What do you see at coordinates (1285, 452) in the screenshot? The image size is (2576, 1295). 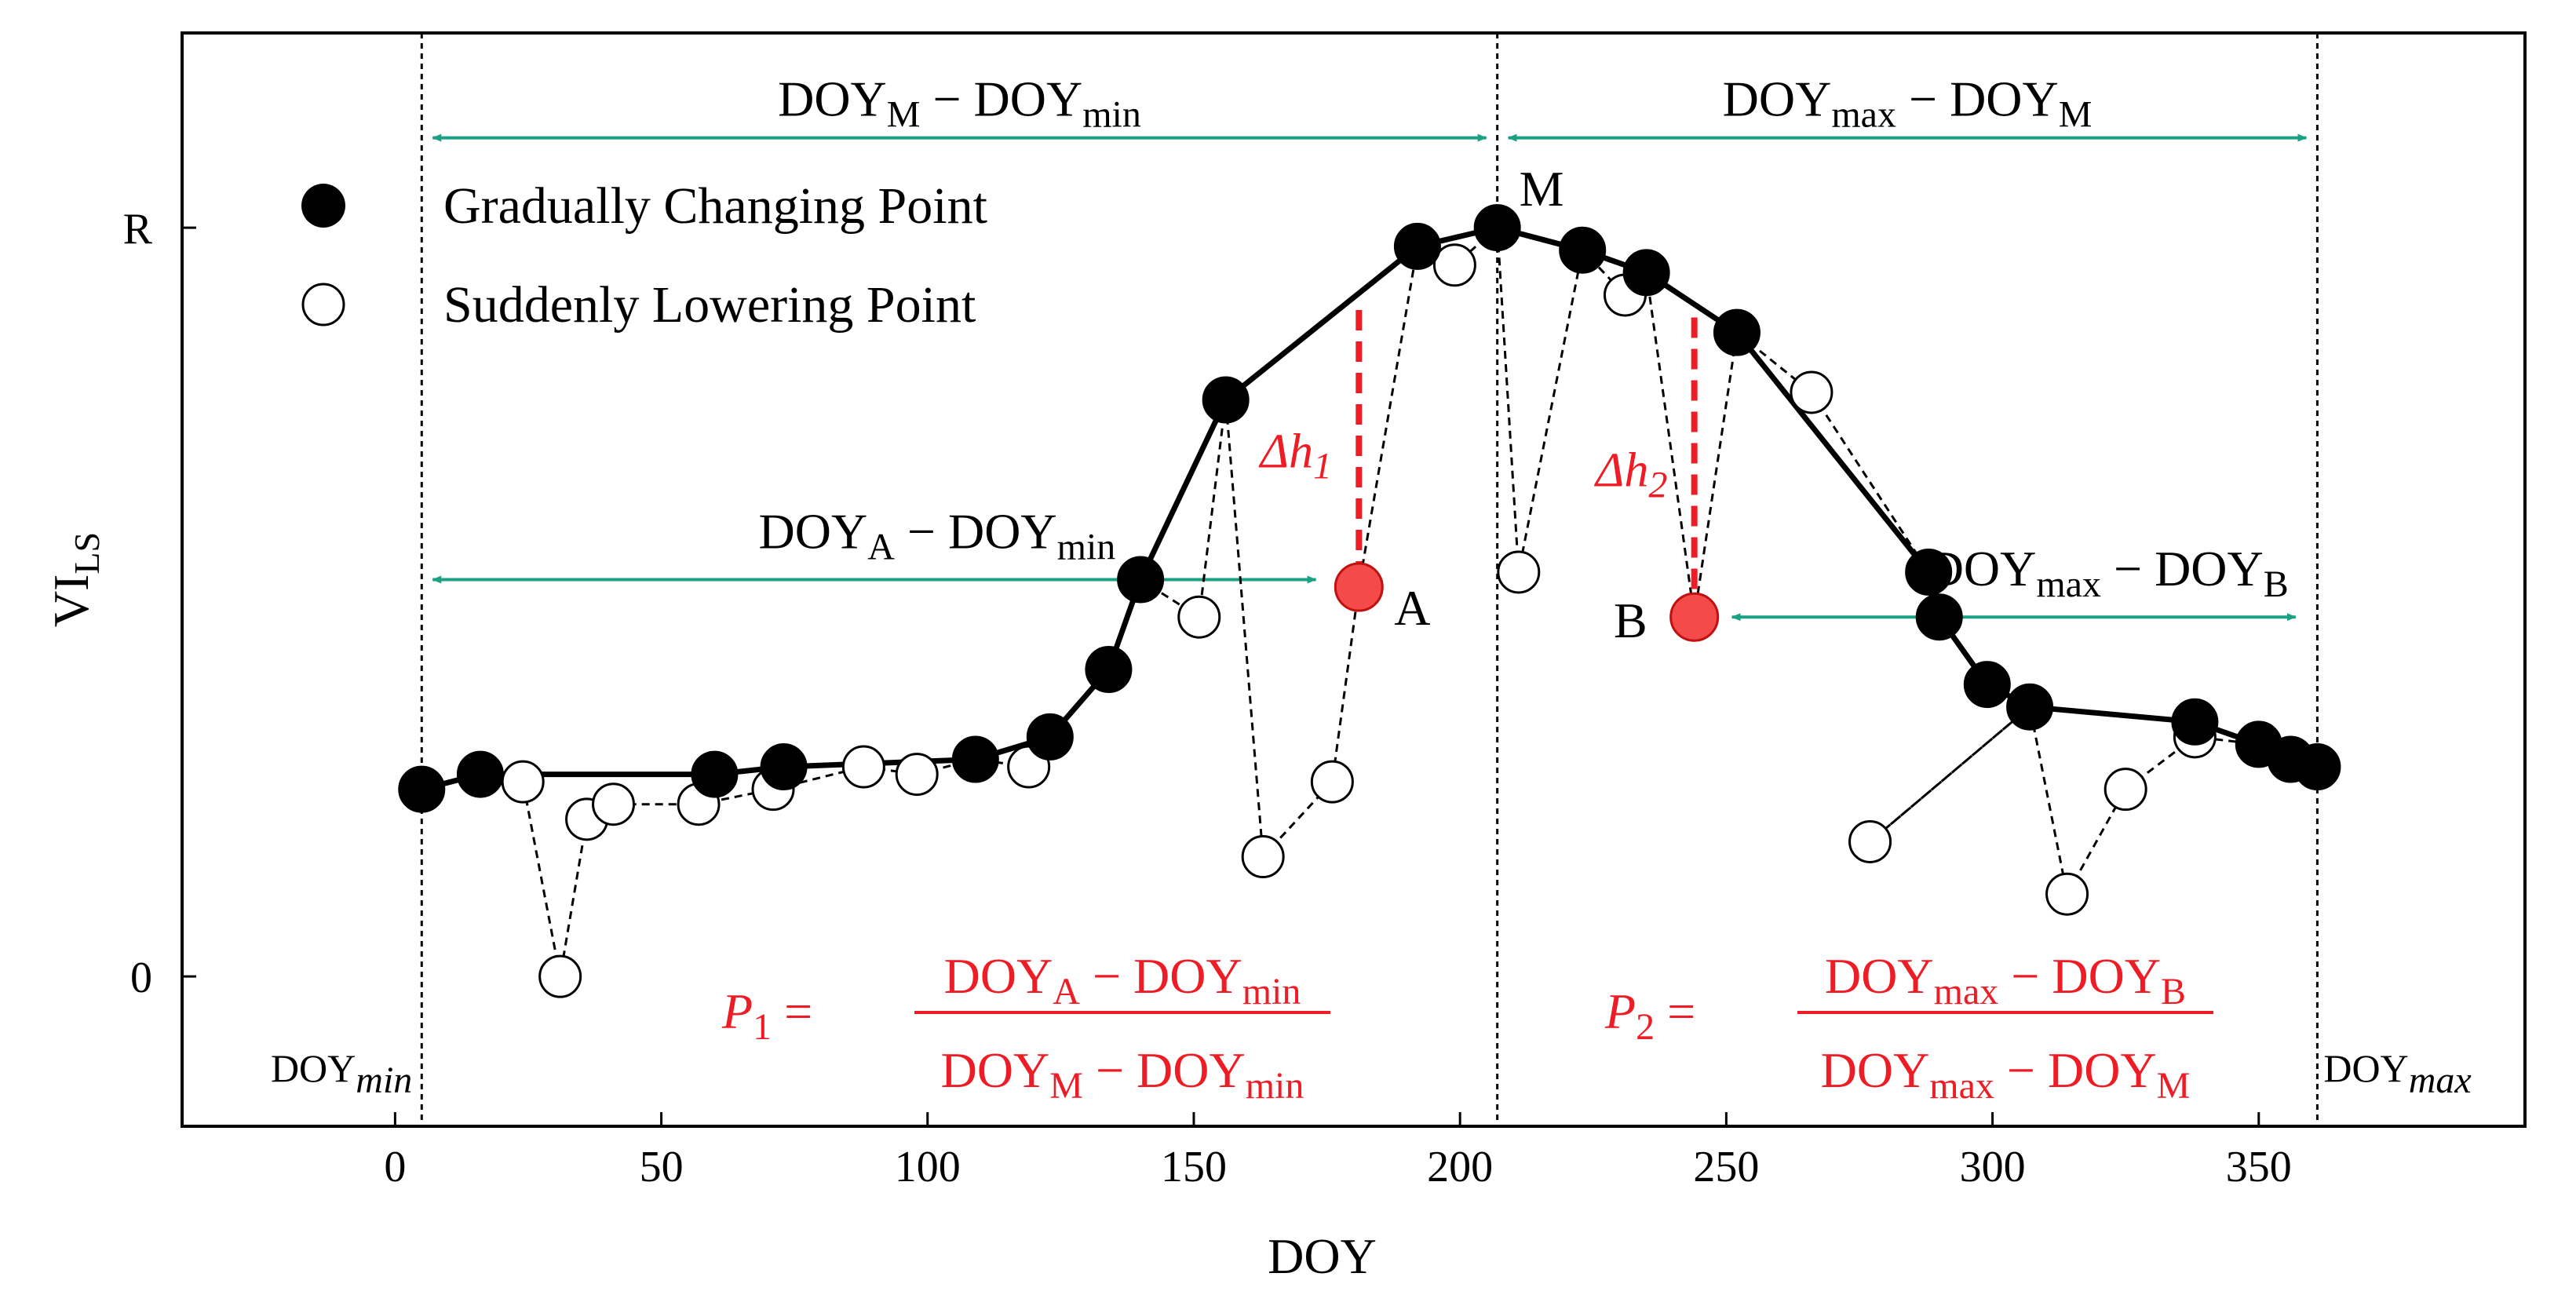 I see `text-part: Δh` at bounding box center [1285, 452].